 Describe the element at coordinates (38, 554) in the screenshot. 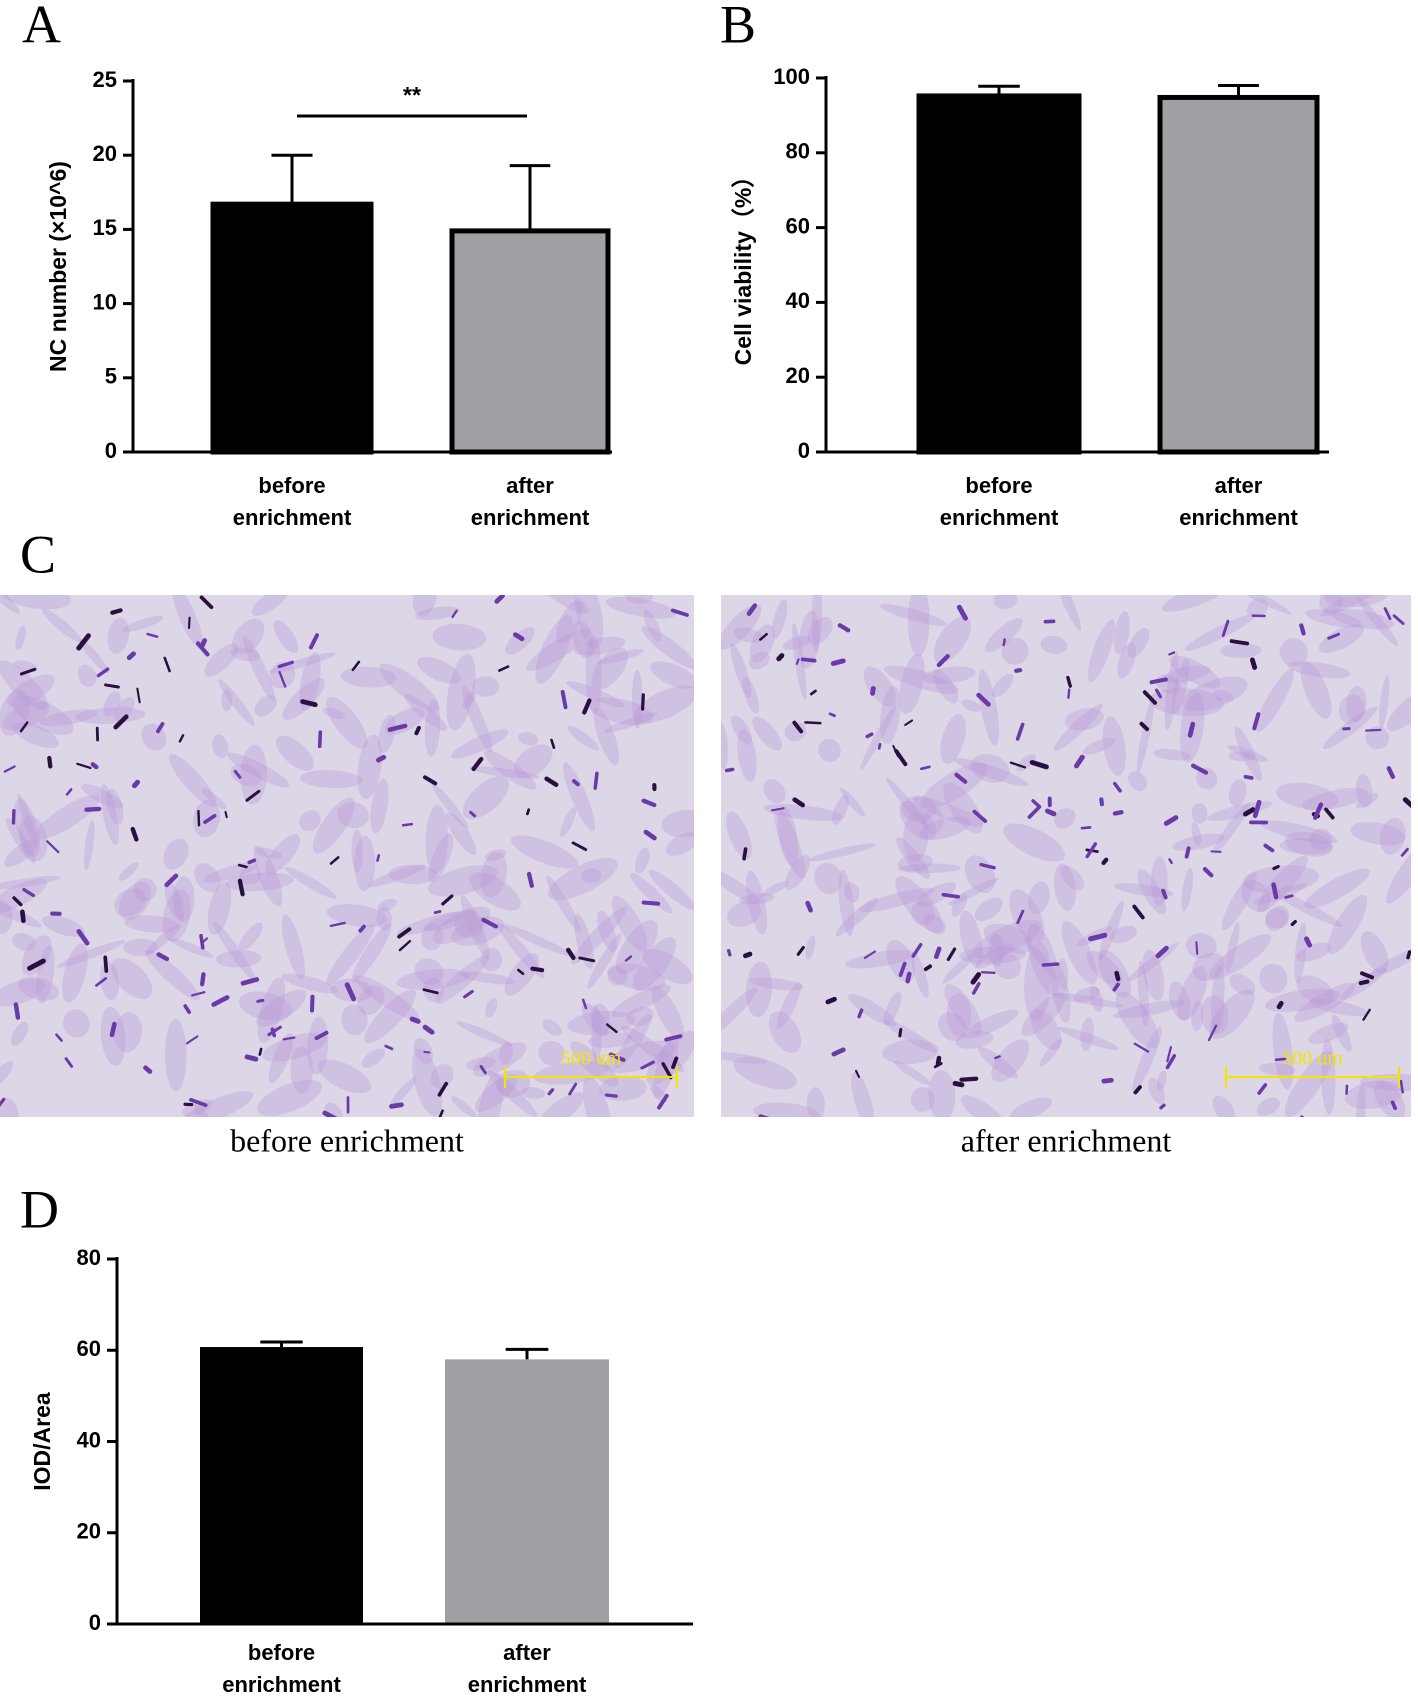

I see `panel-label: C` at that location.